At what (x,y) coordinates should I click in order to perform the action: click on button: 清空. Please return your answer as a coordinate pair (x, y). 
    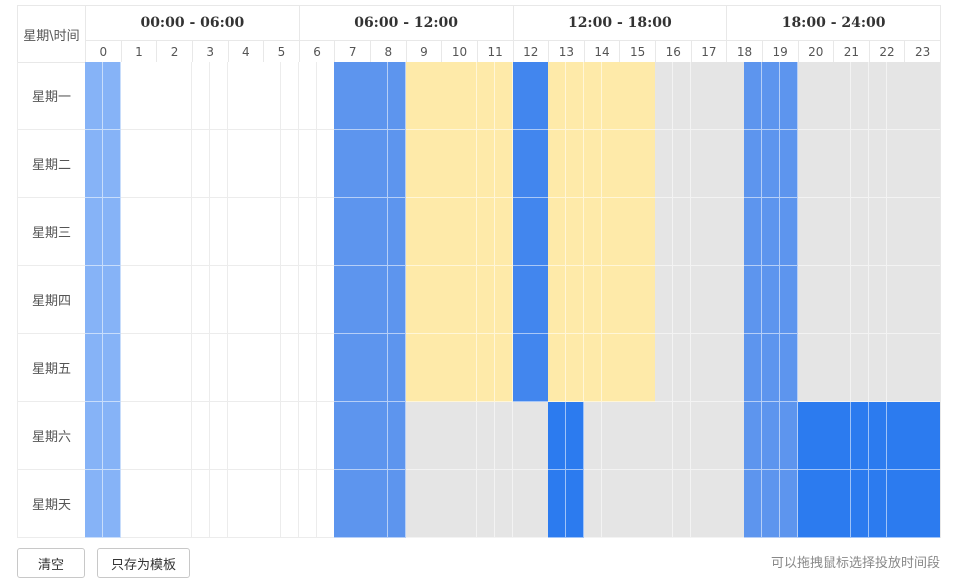
    Looking at the image, I should click on (51, 563).